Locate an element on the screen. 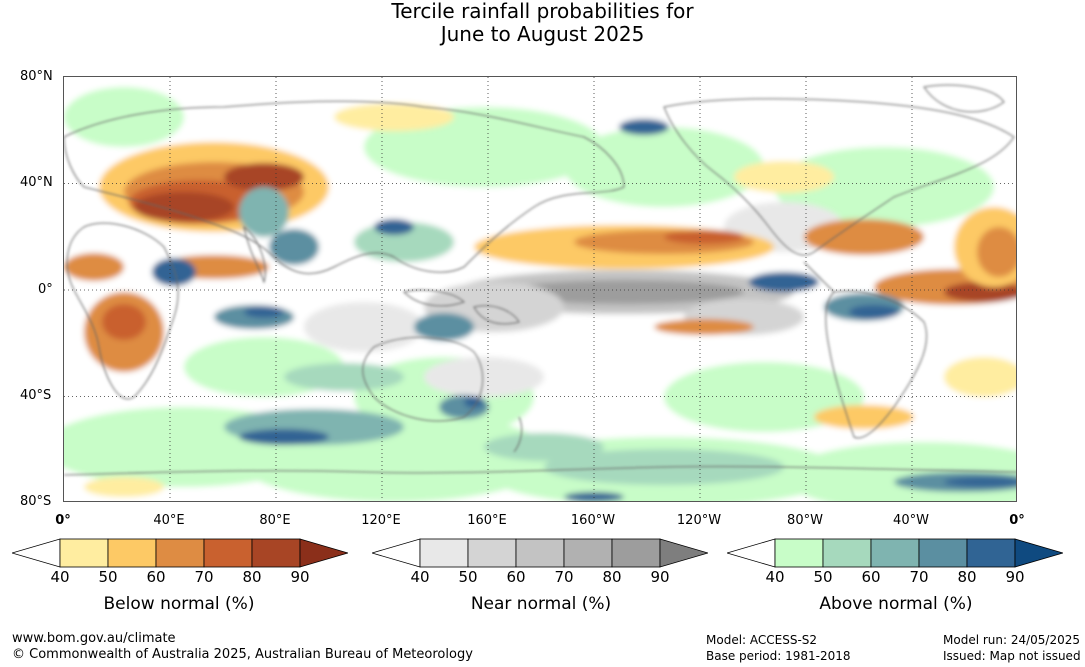 This screenshot has width=1085, height=667. near-normal-low-extension is located at coordinates (396, 553).